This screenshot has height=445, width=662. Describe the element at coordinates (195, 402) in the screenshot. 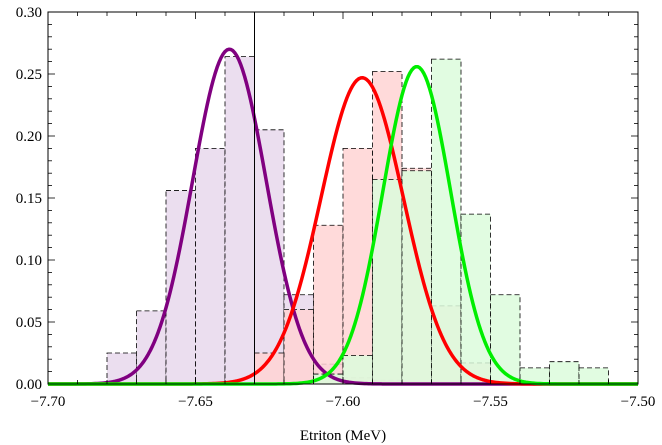

I see `x-tick-label: −7.65` at that location.